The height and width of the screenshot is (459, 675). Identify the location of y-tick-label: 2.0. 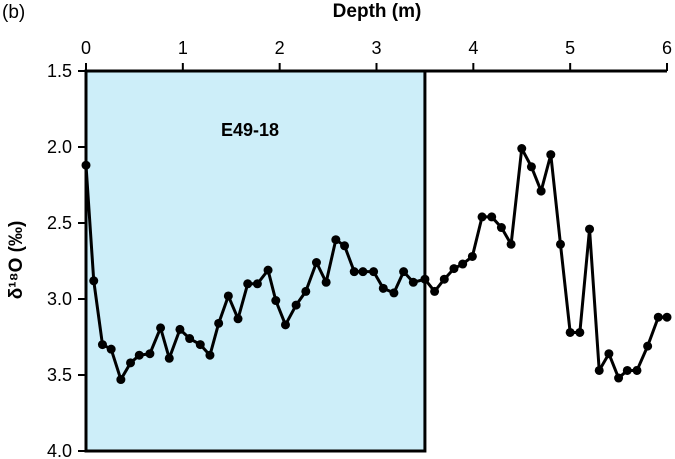
(59, 147).